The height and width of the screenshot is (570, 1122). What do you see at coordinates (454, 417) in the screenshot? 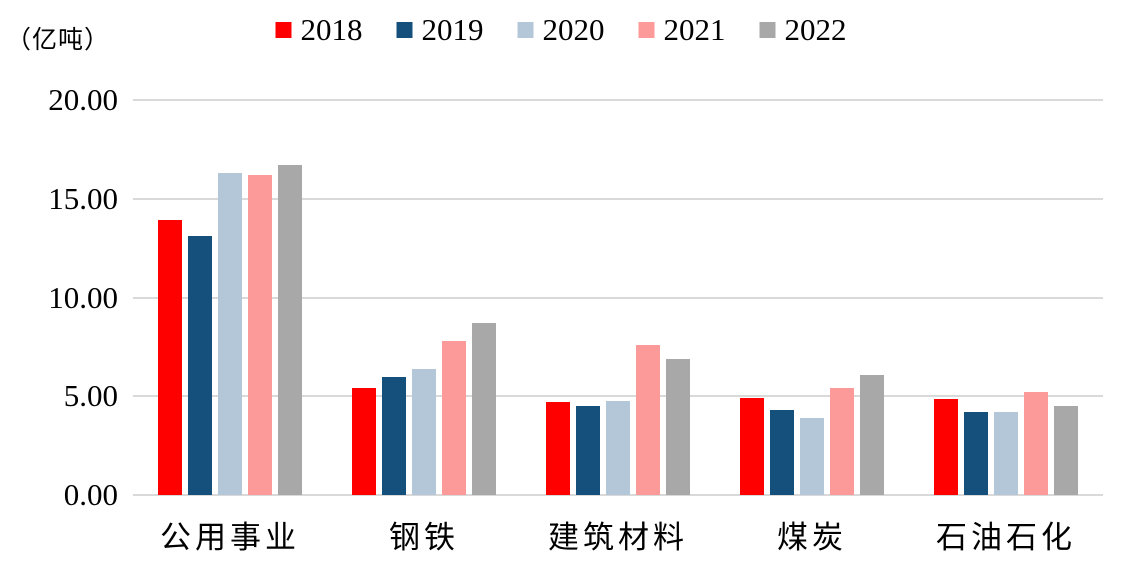
I see `bar-2021-钢铁` at bounding box center [454, 417].